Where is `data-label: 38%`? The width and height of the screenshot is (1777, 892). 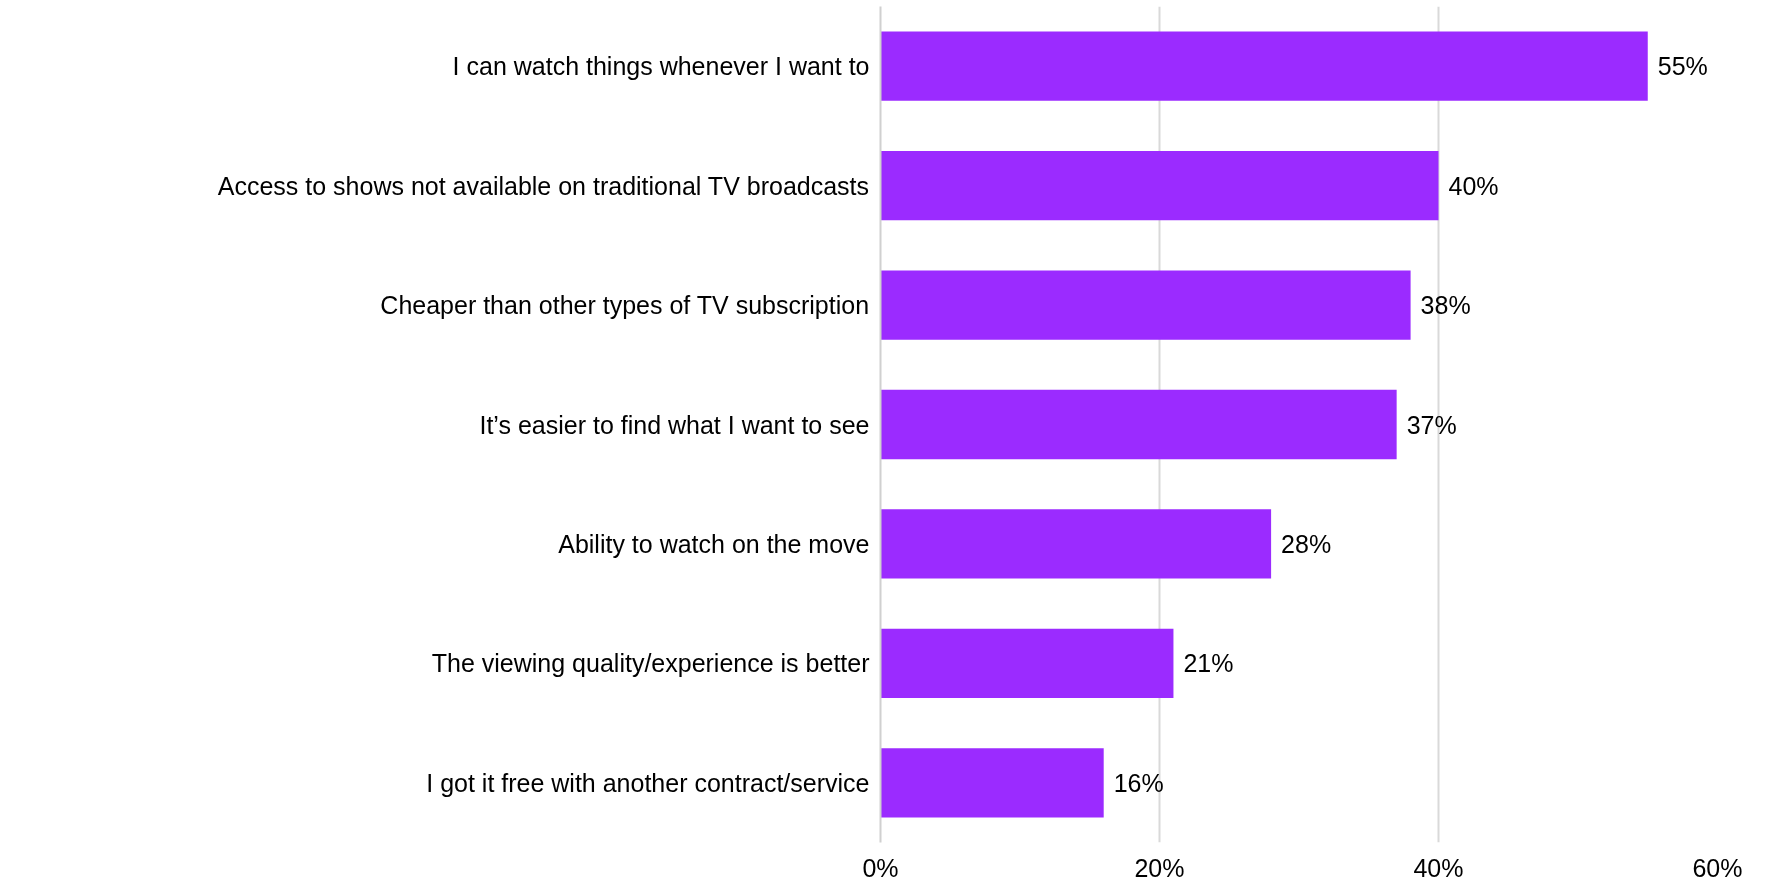 data-label: 38% is located at coordinates (1445, 305).